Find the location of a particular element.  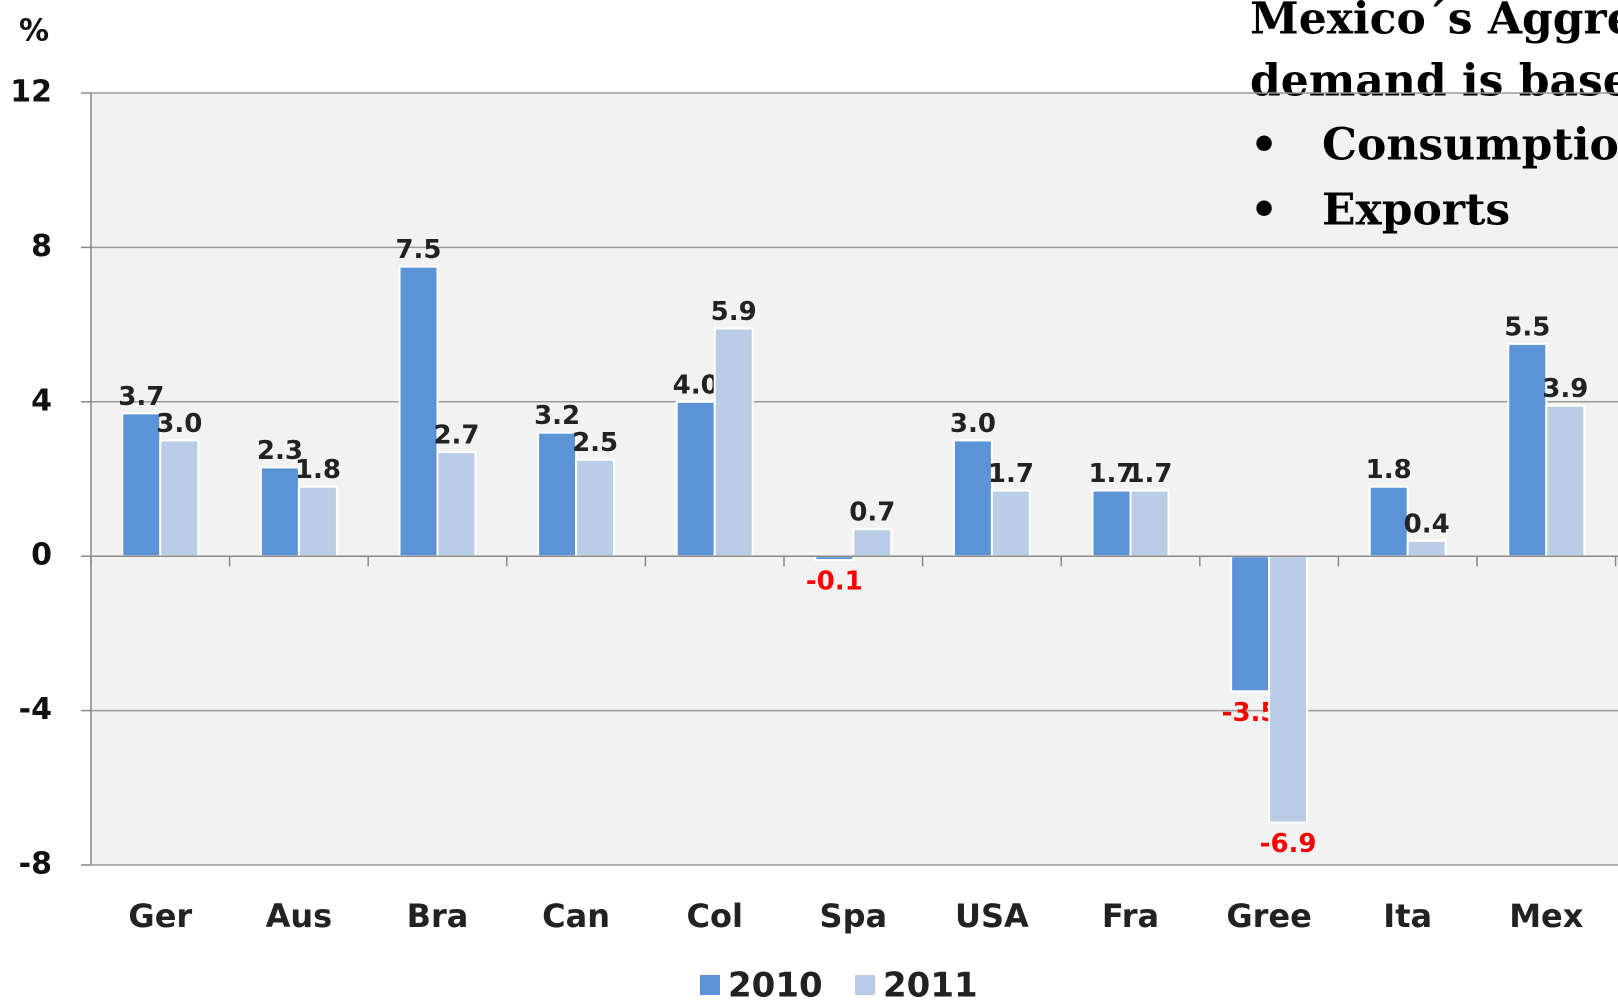

x-tick-label: Col is located at coordinates (714, 916).